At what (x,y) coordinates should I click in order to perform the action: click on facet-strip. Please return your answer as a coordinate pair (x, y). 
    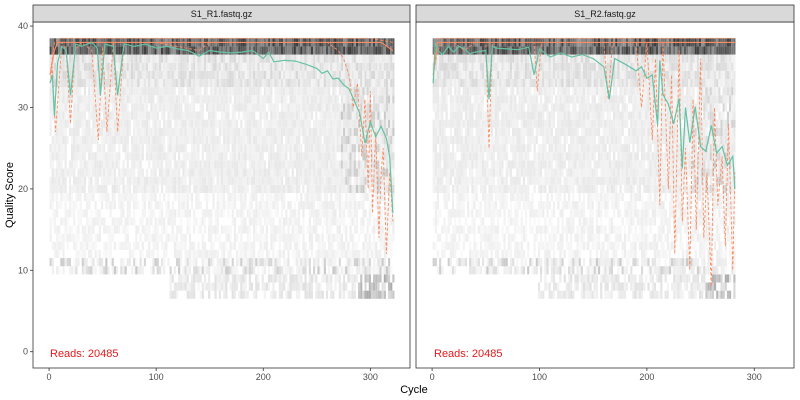
    Looking at the image, I should click on (221, 13).